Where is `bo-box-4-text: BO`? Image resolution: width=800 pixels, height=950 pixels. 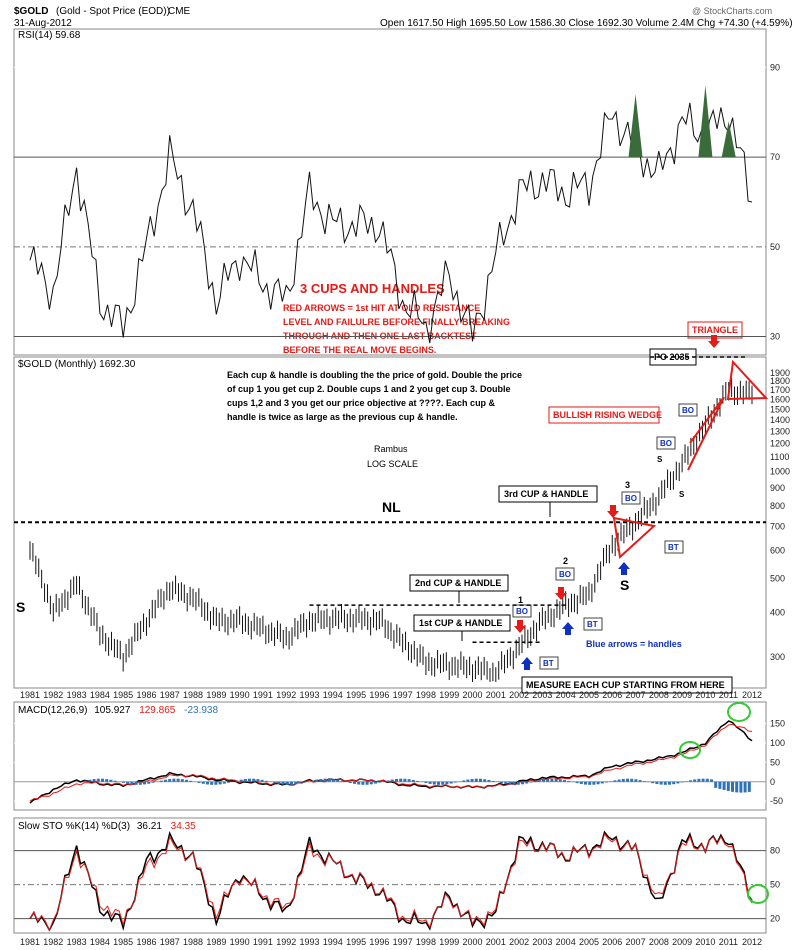
bo-box-4-text: BO is located at coordinates (666, 443).